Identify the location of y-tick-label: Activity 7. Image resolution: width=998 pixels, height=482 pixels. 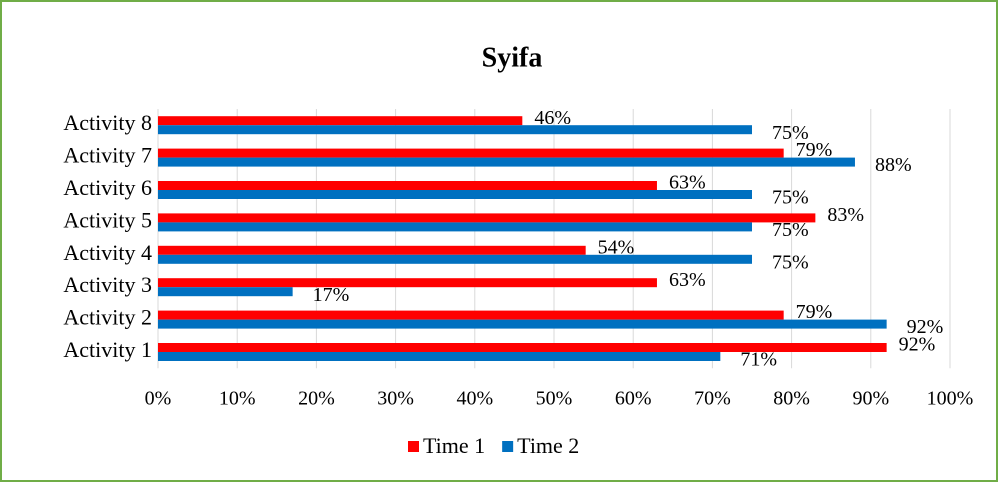
(107, 155).